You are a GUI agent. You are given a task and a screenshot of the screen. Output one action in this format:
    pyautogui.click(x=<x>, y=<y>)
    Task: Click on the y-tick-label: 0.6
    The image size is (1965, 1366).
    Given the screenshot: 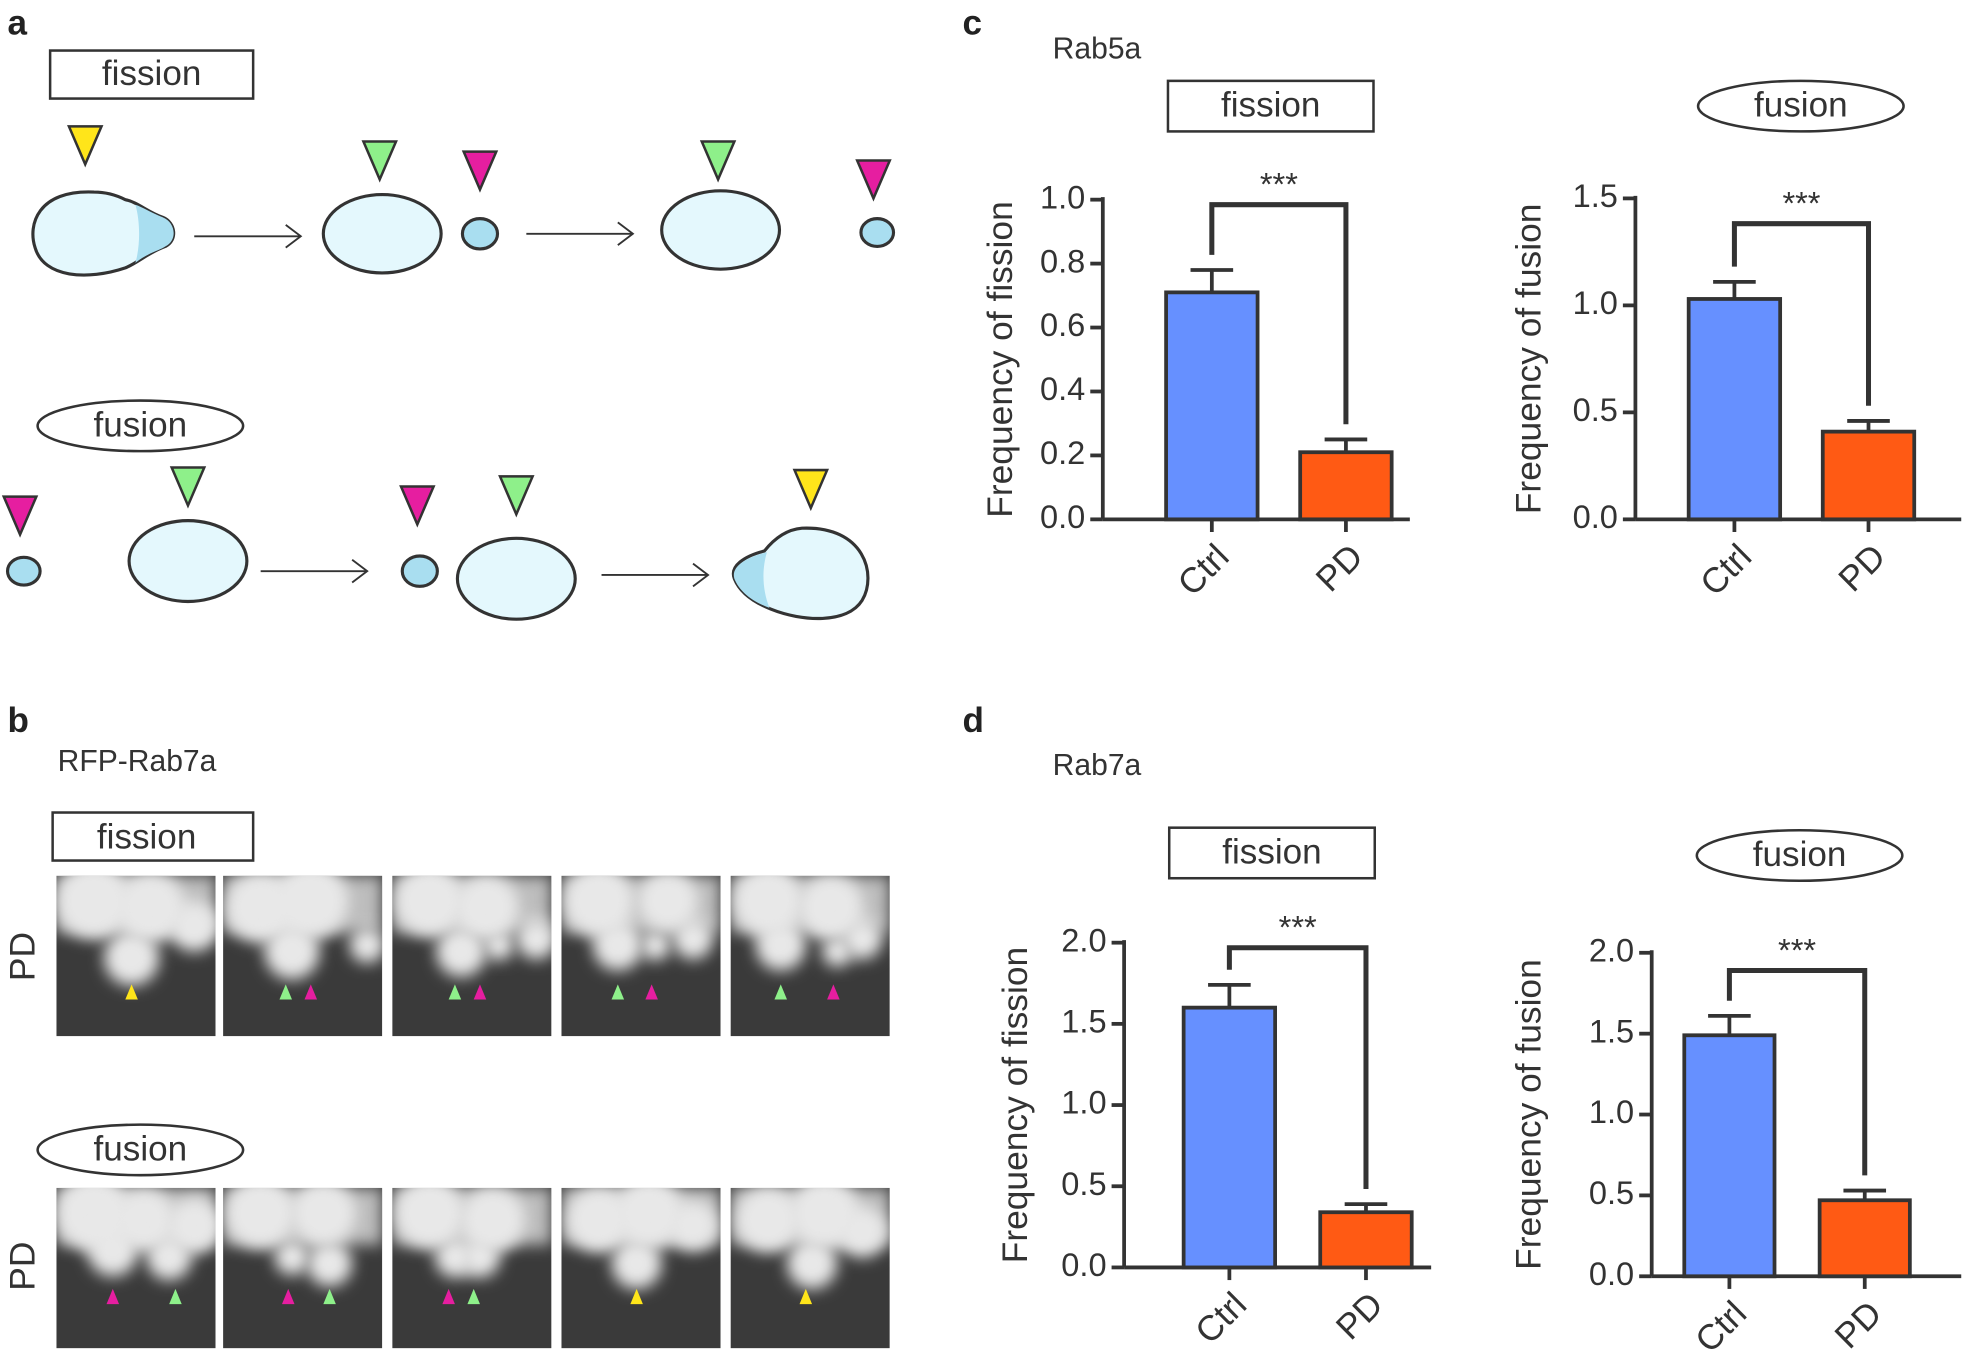 What is the action you would take?
    pyautogui.click(x=1062, y=324)
    